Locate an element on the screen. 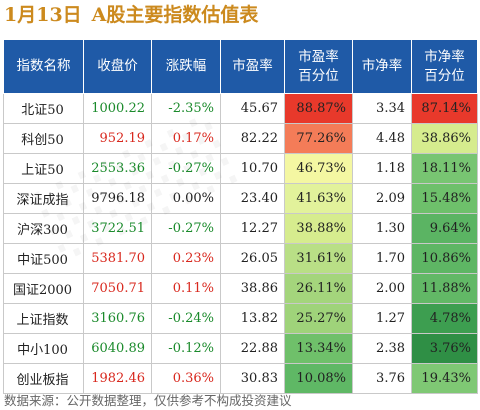 Image resolution: width=480 pixels, height=410 pixels. cell-close: 9796.18 is located at coordinates (117, 198).